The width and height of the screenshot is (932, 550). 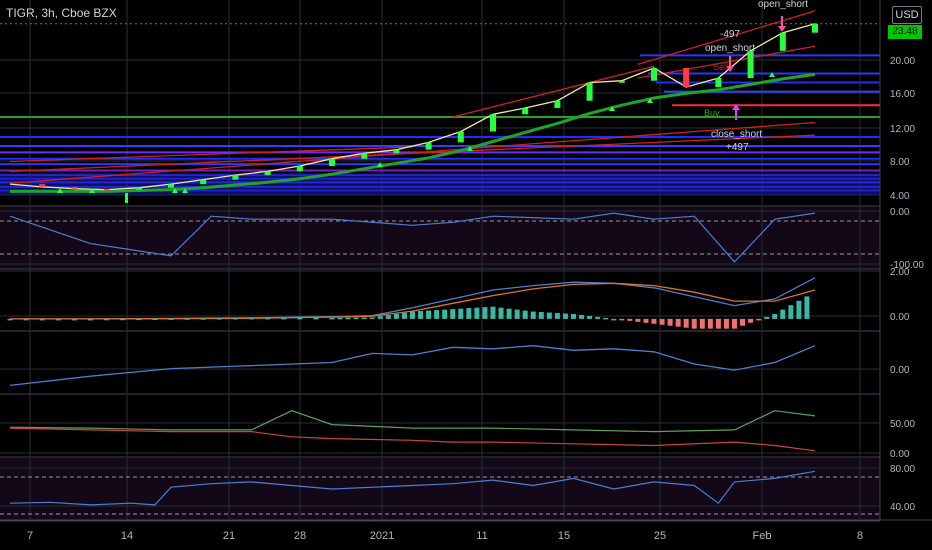 I want to click on currency-button: USD, so click(x=907, y=15).